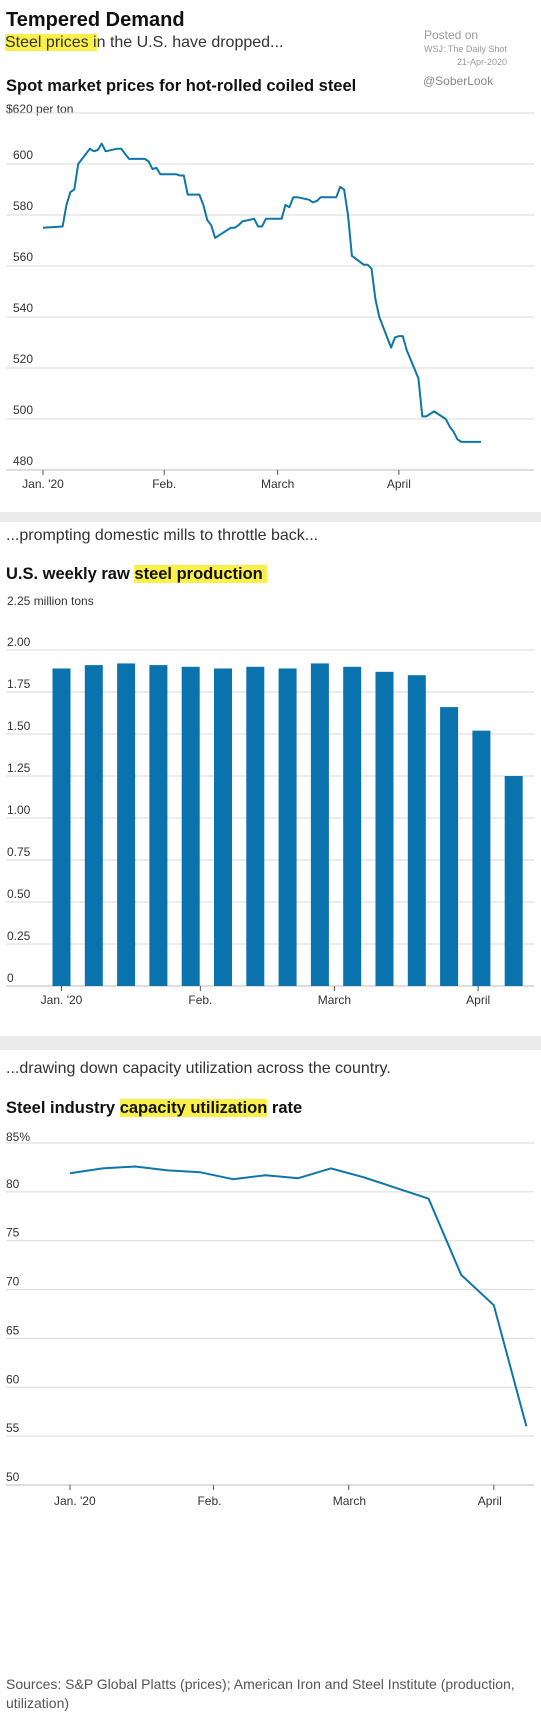  I want to click on y-tick-label: 50, so click(13, 1477).